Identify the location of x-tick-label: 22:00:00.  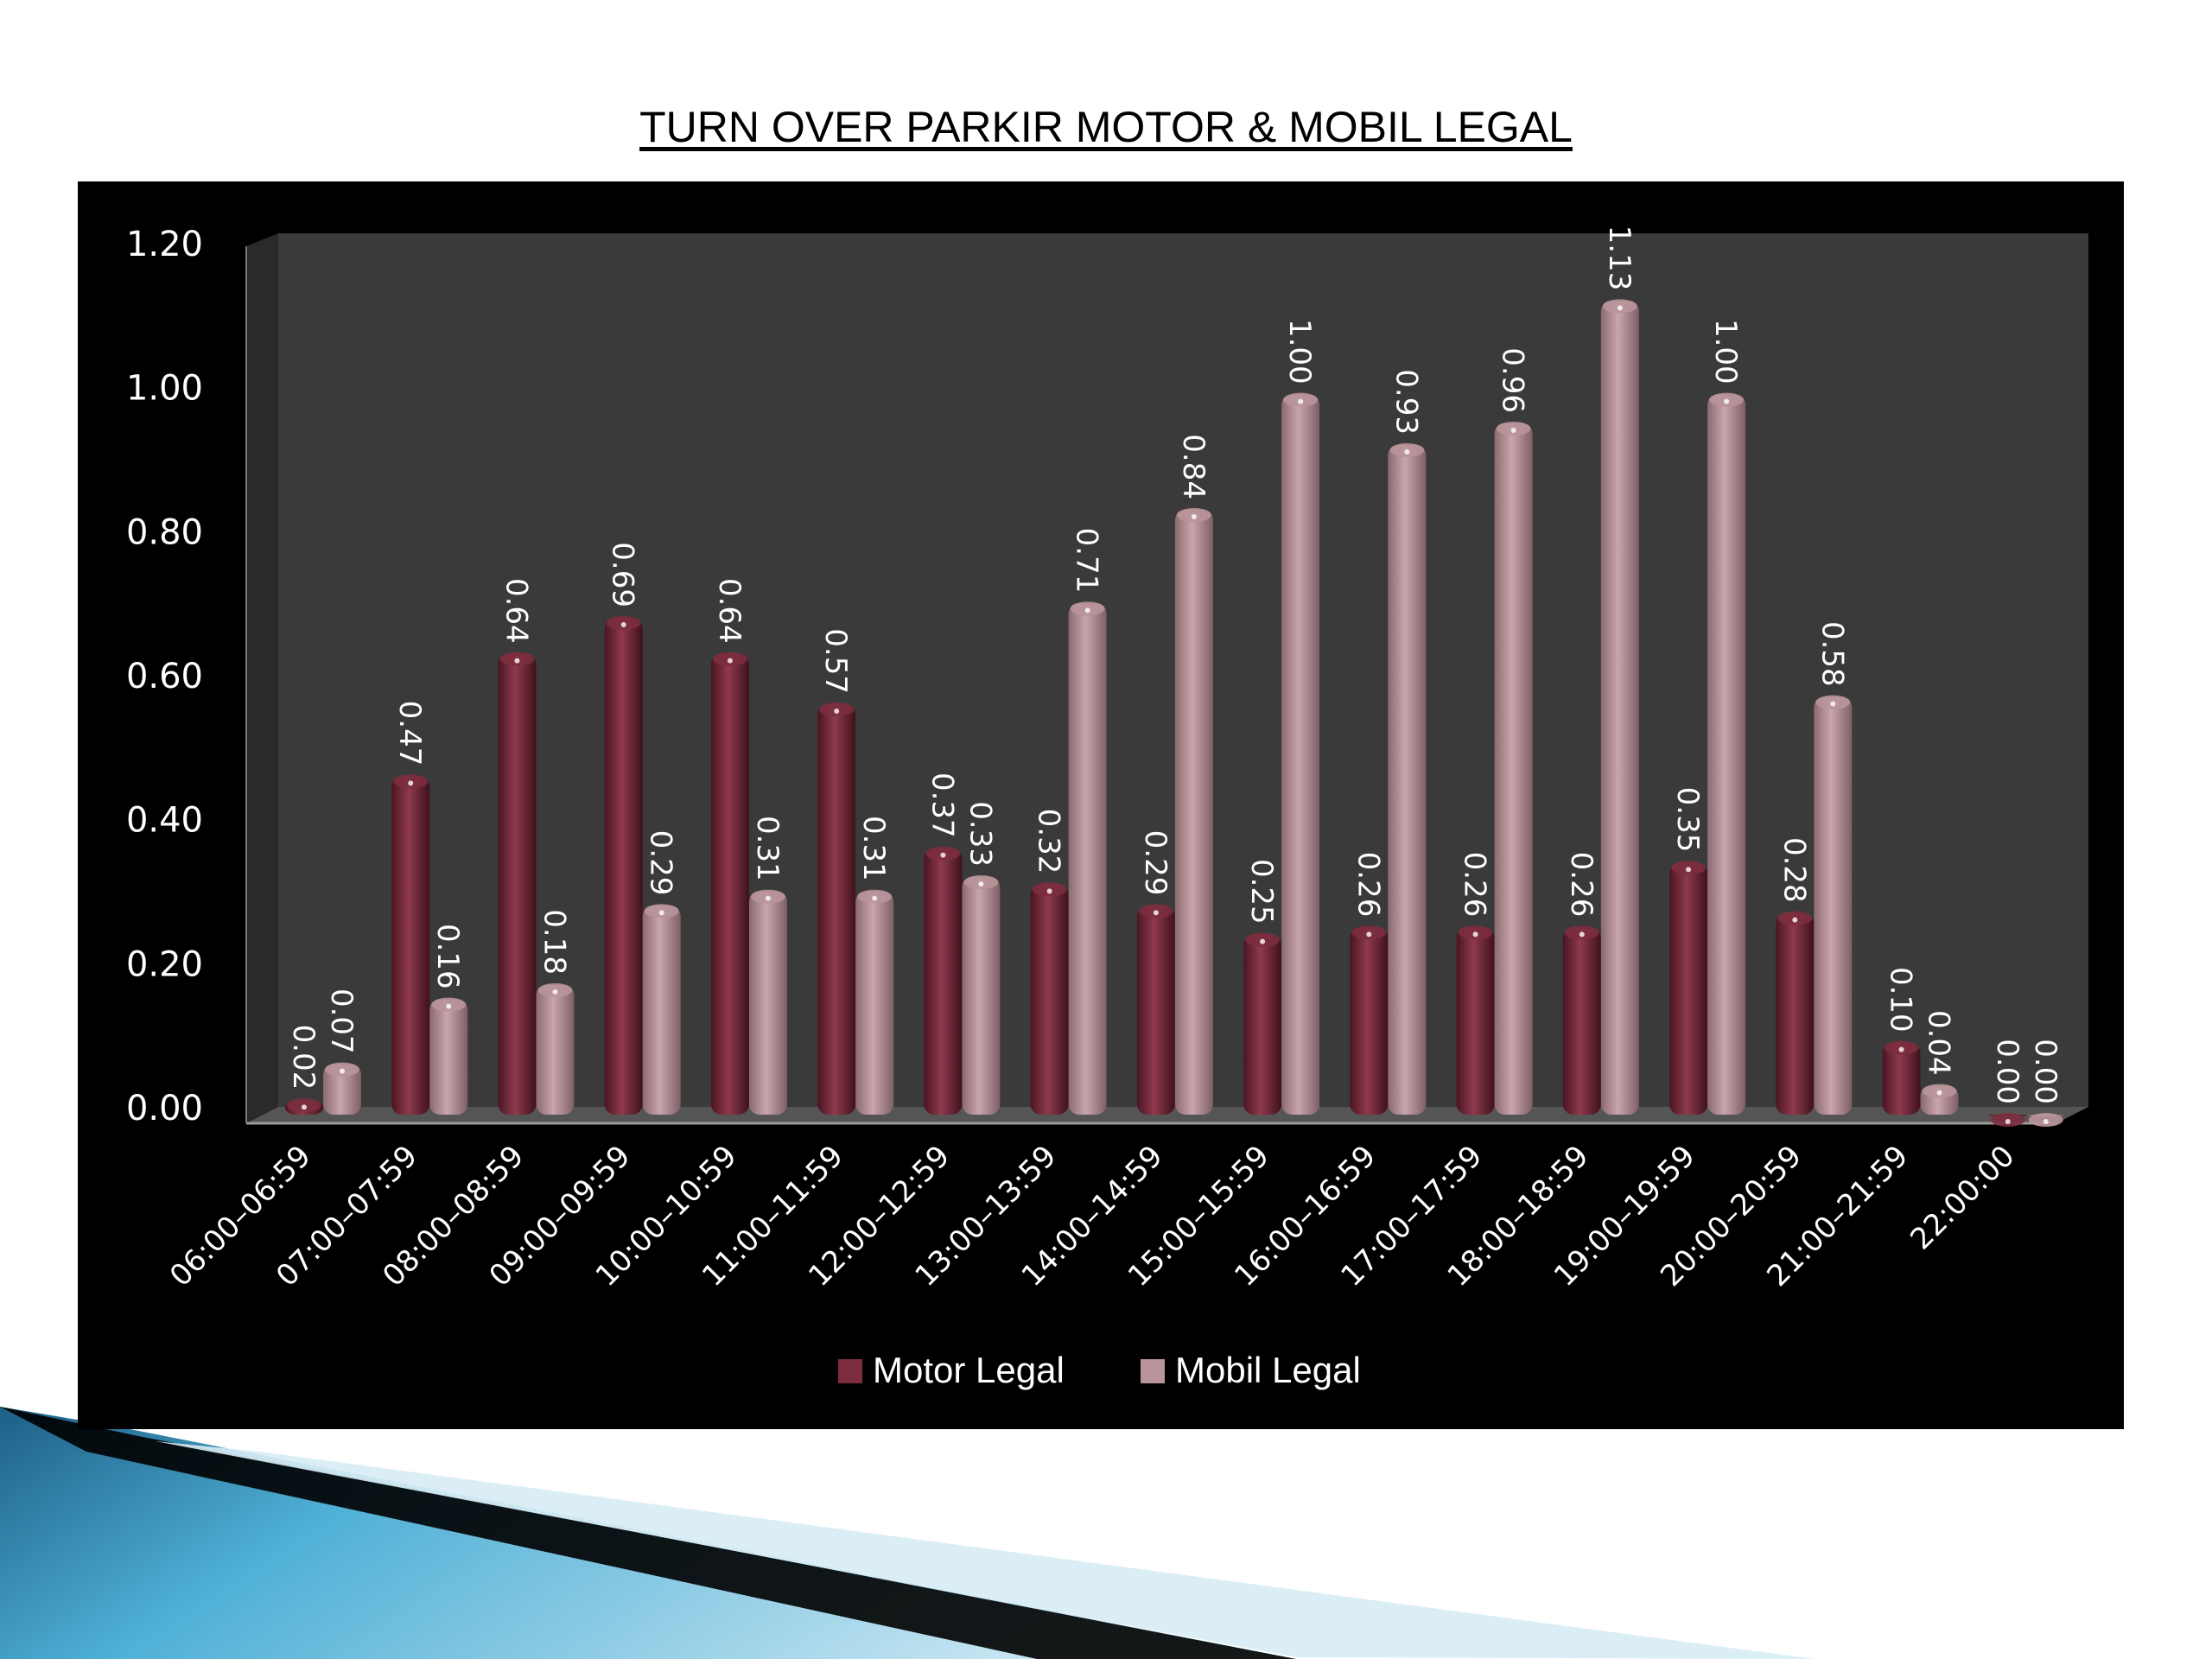
(1962, 1197).